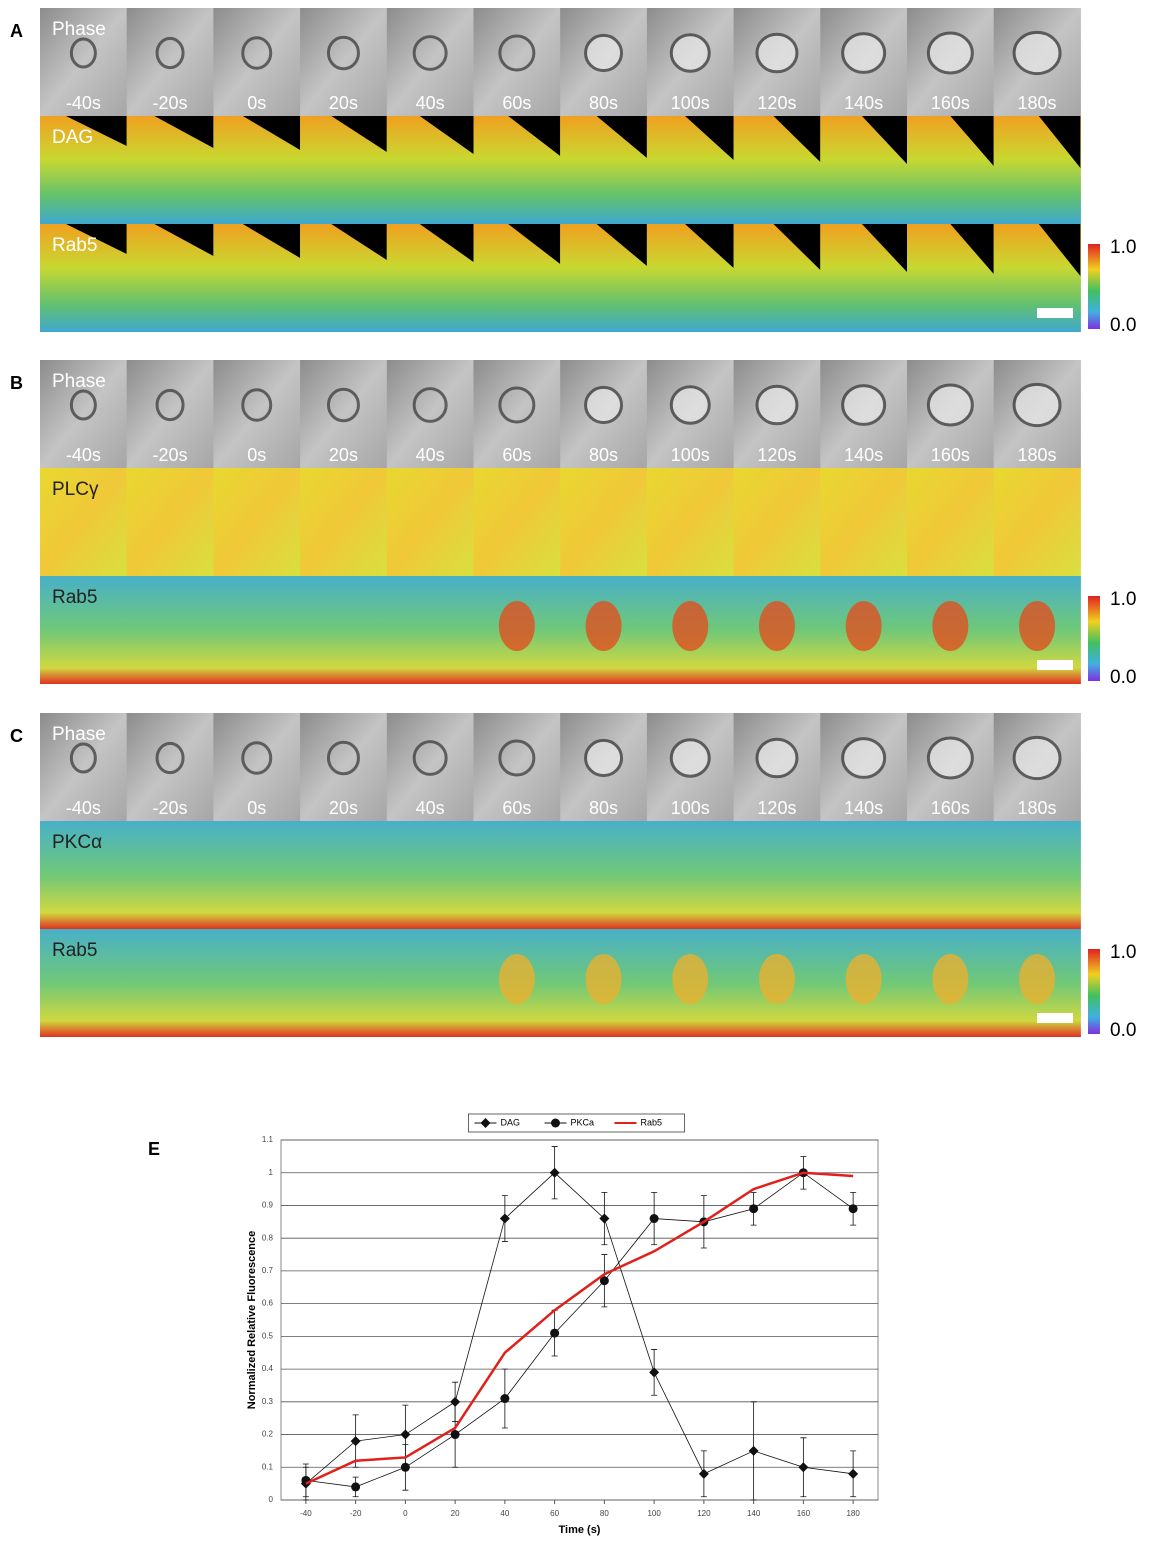 This screenshot has width=1158, height=1547. Describe the element at coordinates (1094, 991) in the screenshot. I see `colorbar` at that location.